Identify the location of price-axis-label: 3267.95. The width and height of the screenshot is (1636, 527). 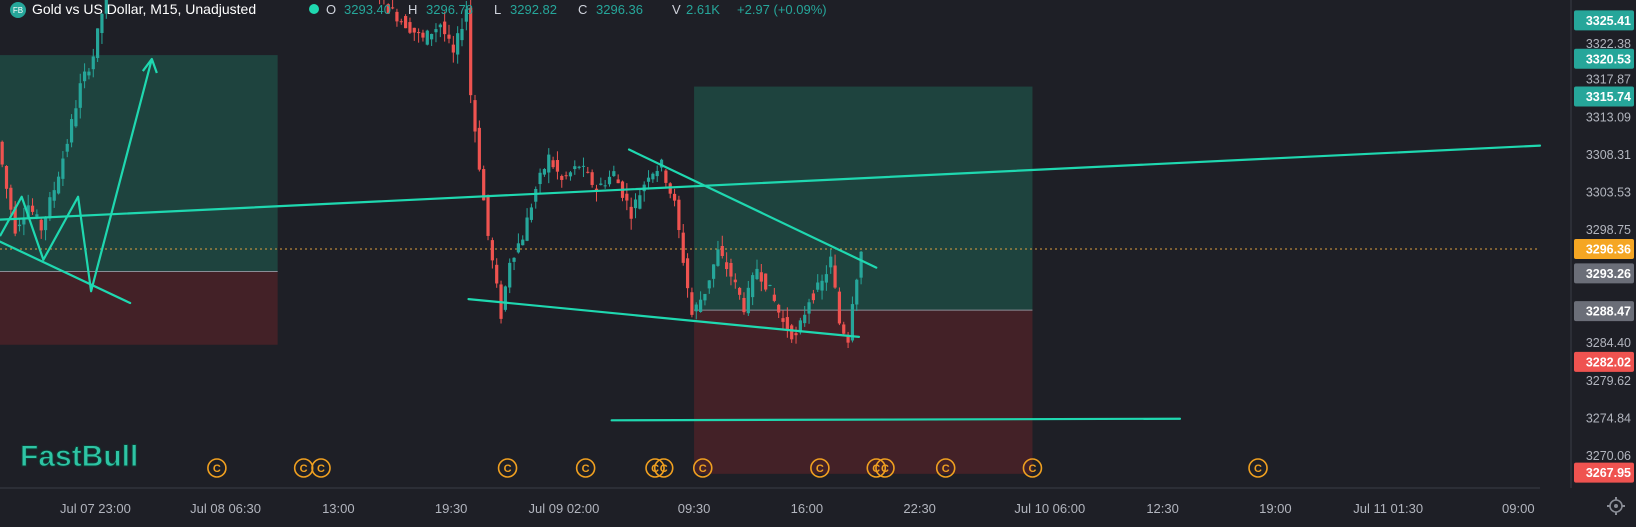
(1604, 472).